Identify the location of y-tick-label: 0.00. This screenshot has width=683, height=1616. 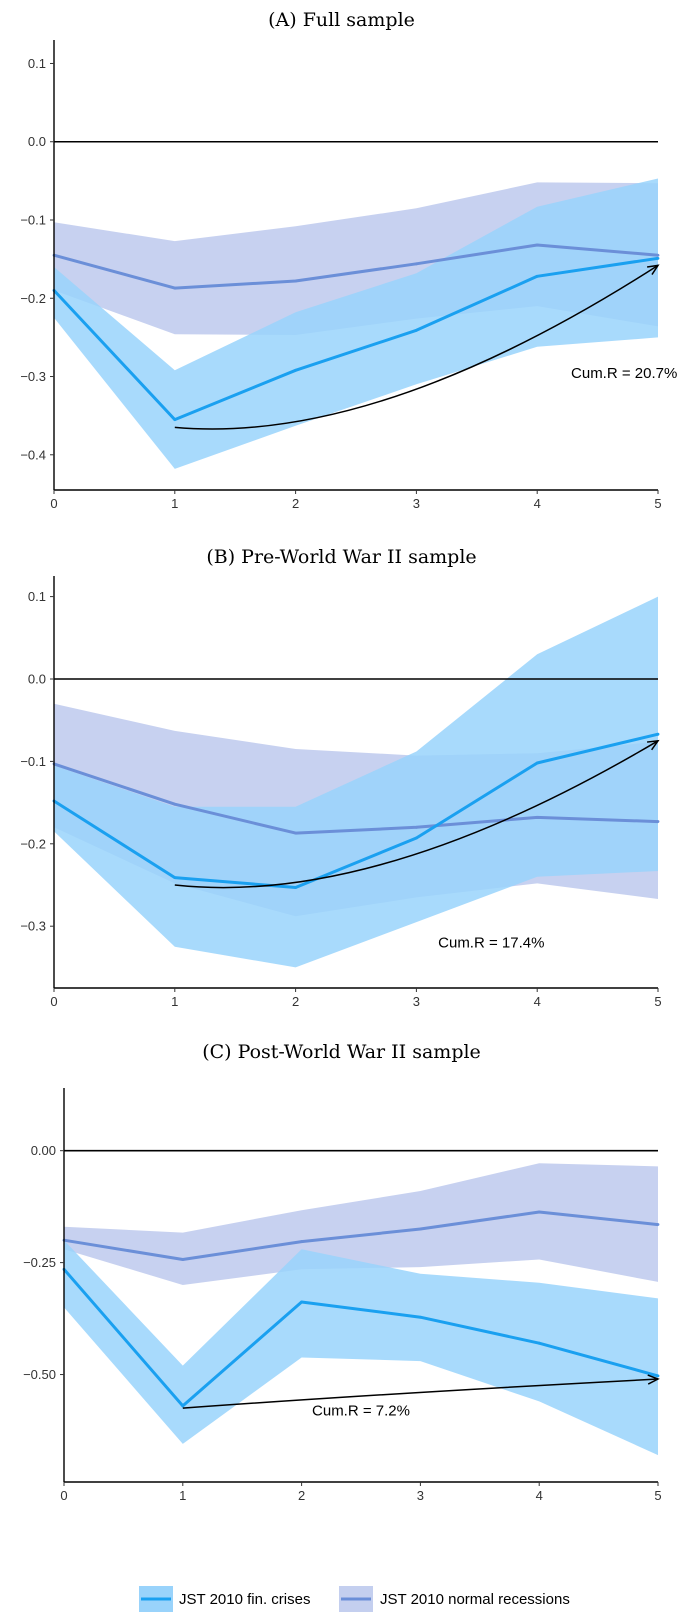
(43, 1150).